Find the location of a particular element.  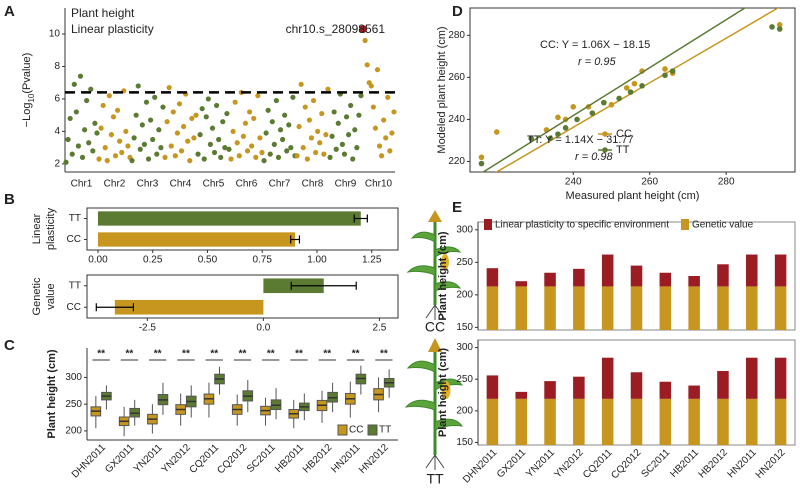

x-tick-label: 2.5 is located at coordinates (379, 328).